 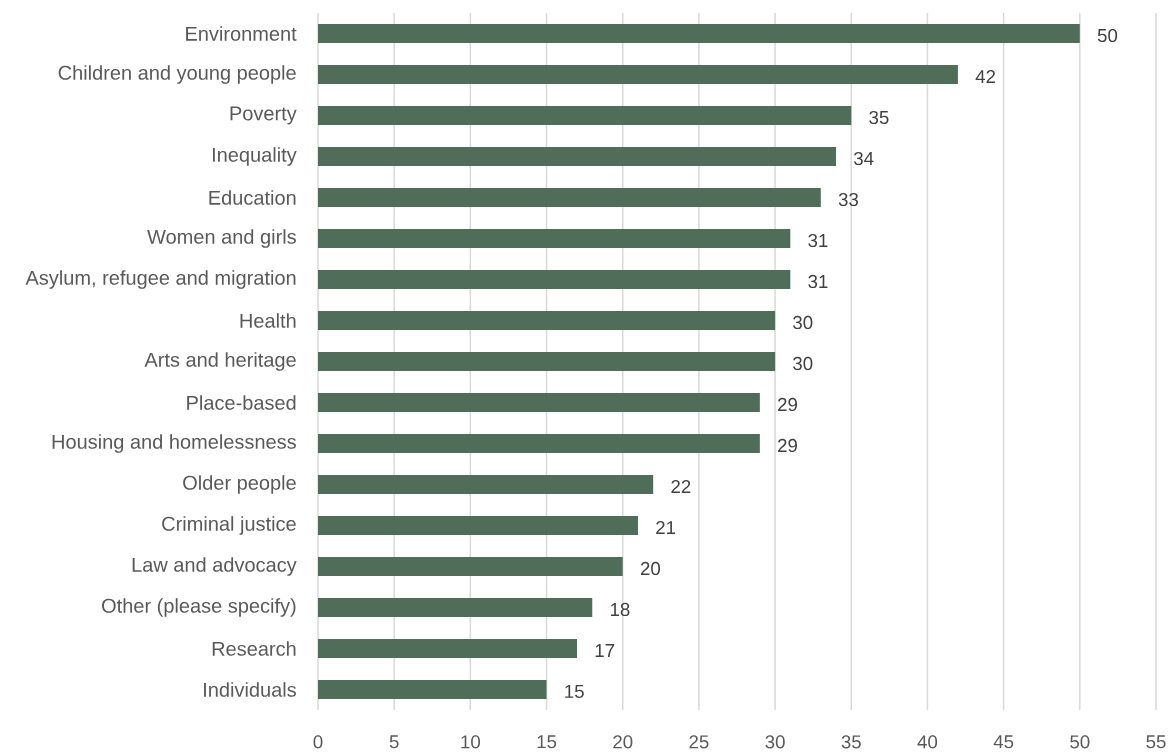 What do you see at coordinates (851, 742) in the screenshot?
I see `x-tick-label: 35` at bounding box center [851, 742].